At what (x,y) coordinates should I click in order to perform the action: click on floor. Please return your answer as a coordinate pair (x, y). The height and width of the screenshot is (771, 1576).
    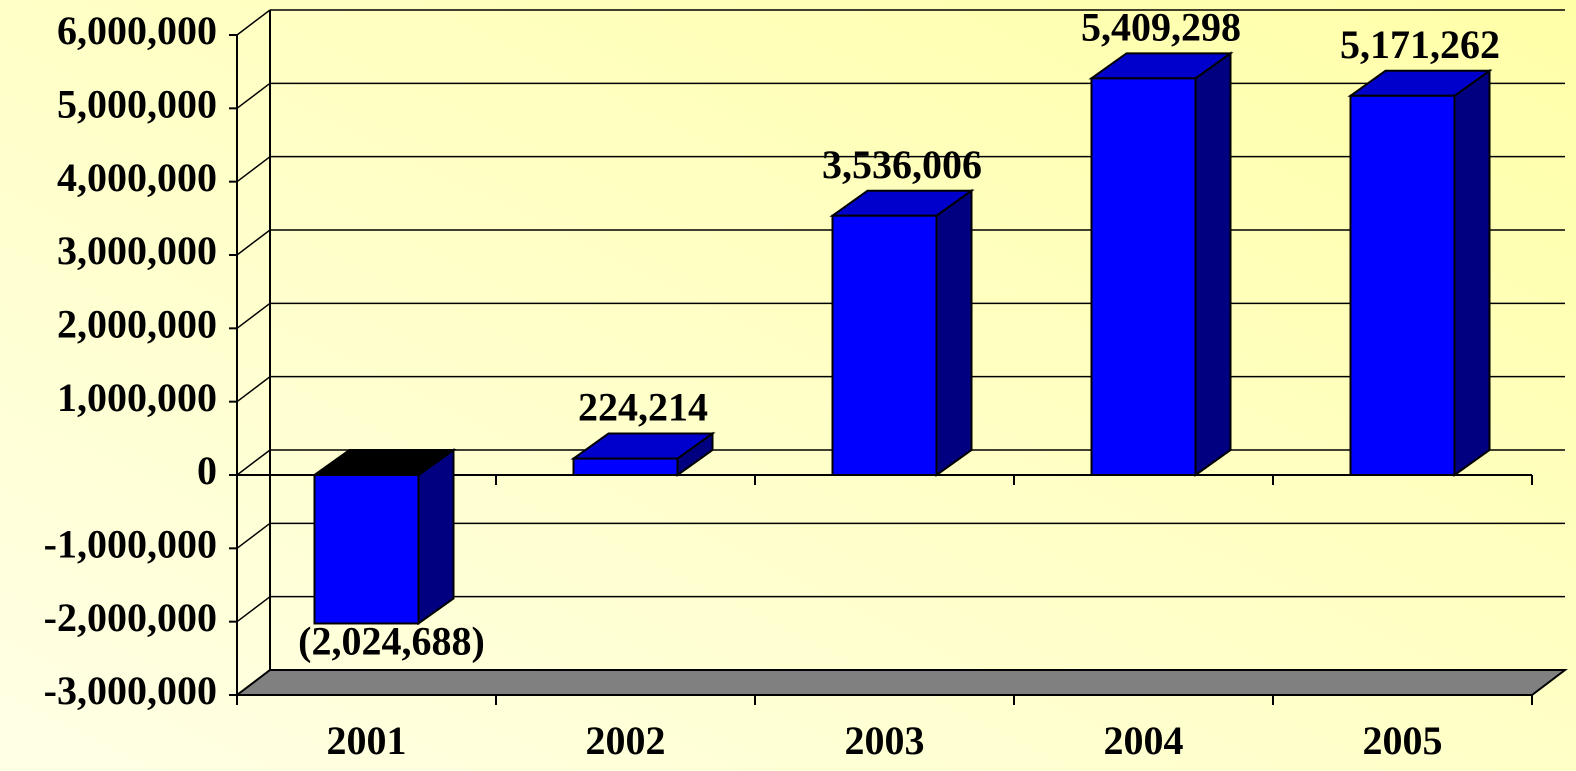
    Looking at the image, I should click on (901, 682).